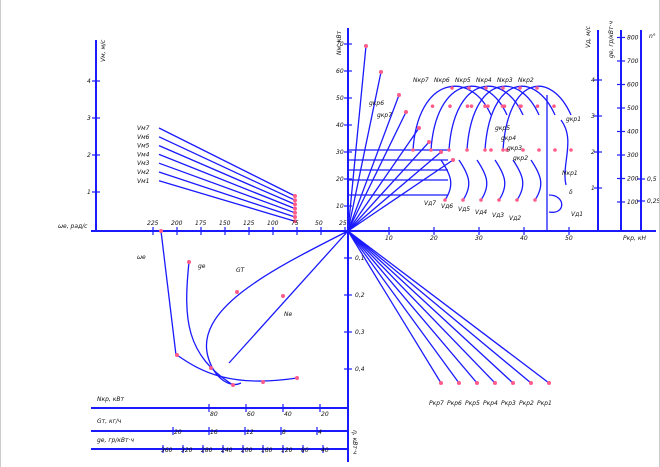 The height and width of the screenshot is (467, 660). Describe the element at coordinates (340, 152) in the screenshot. I see `nm-tick-label: 30` at that location.